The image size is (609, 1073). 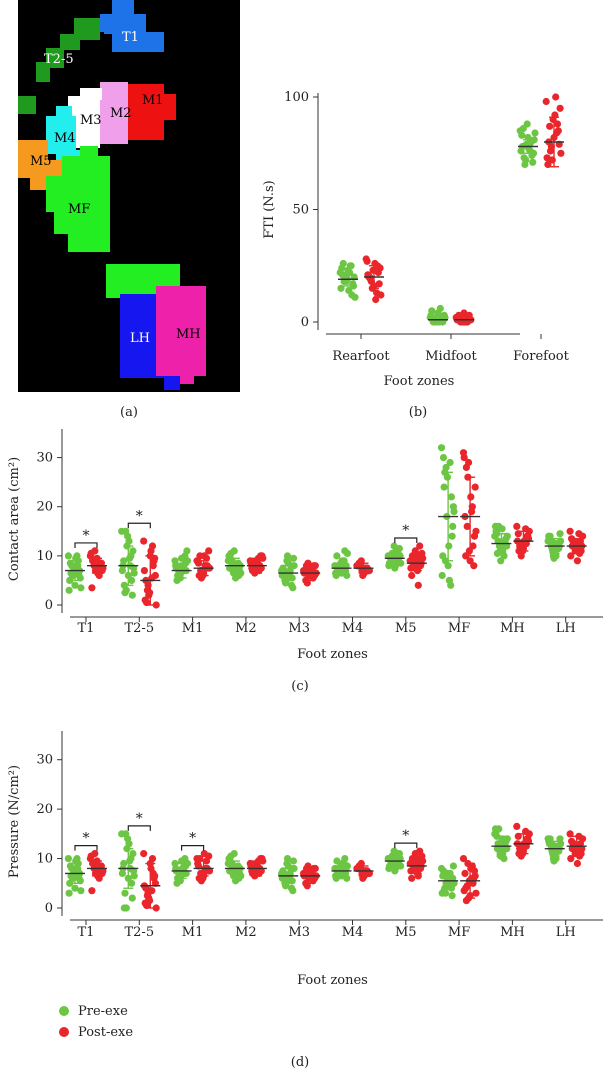 What do you see at coordinates (91, 120) in the screenshot?
I see `zone-label-m3: M3` at bounding box center [91, 120].